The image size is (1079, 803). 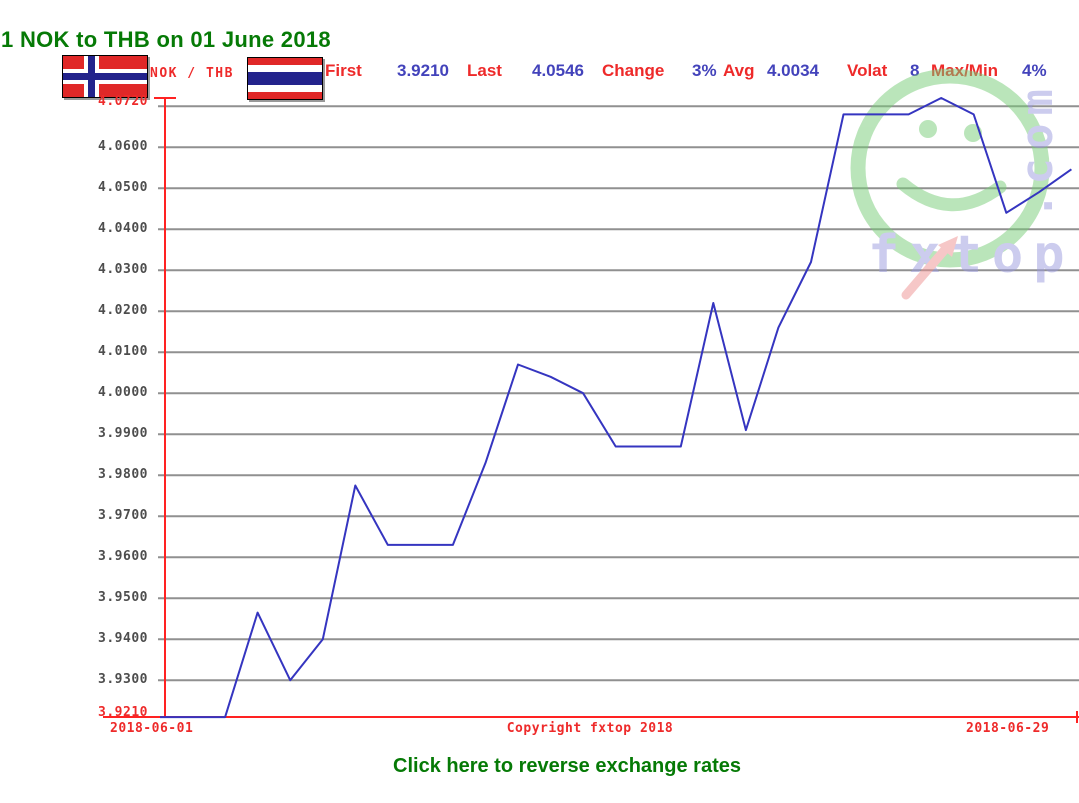 What do you see at coordinates (123, 101) in the screenshot?
I see `y-axis-label: 4.0720` at bounding box center [123, 101].